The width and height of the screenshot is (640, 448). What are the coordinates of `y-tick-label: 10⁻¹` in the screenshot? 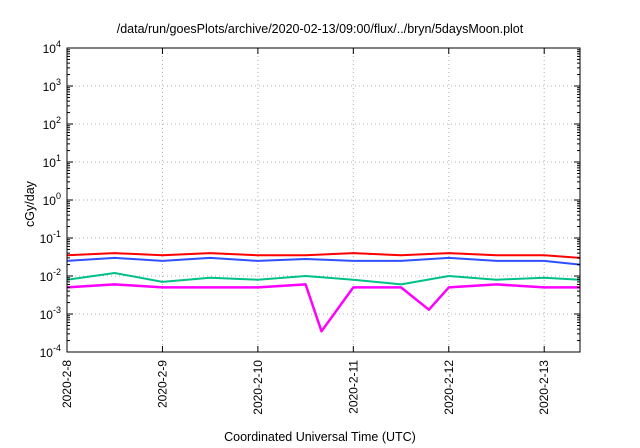 It's located at (50, 237).